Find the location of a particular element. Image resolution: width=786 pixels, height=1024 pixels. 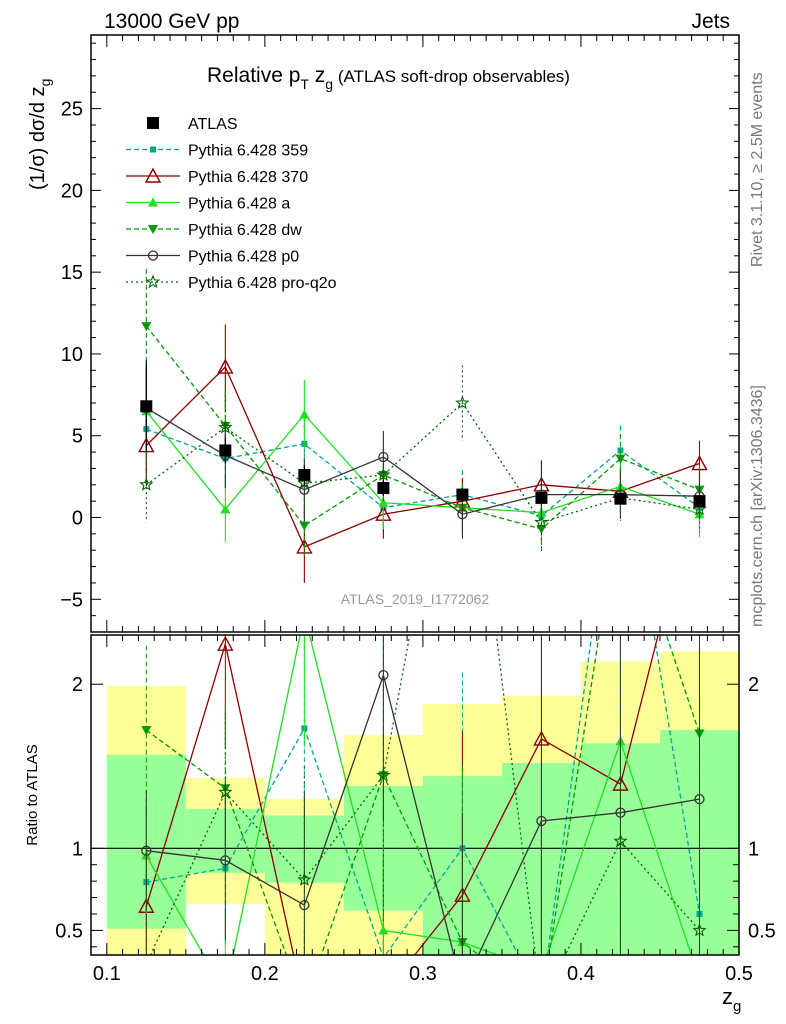

legend-label: Pythia 6.428 359 is located at coordinates (248, 151).